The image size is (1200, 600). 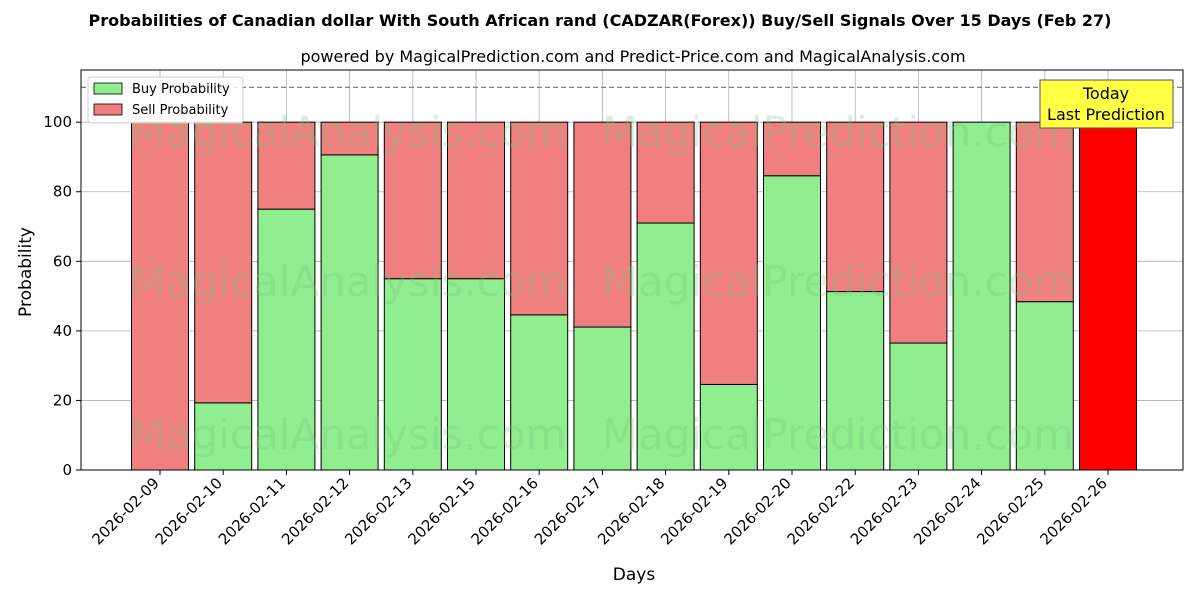 I want to click on x-tick-label: 2026-02-13, so click(x=378, y=511).